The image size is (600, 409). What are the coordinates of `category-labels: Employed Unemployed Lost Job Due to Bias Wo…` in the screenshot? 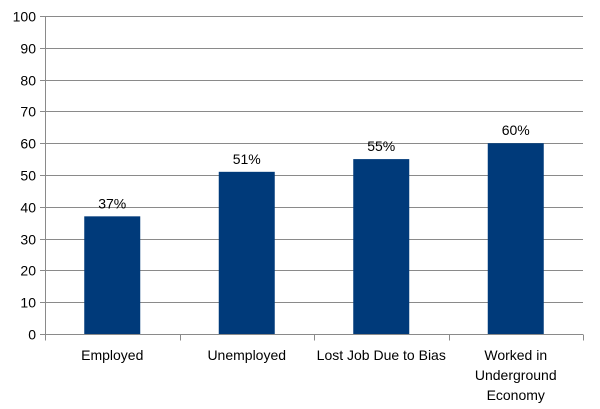 It's located at (319, 375).